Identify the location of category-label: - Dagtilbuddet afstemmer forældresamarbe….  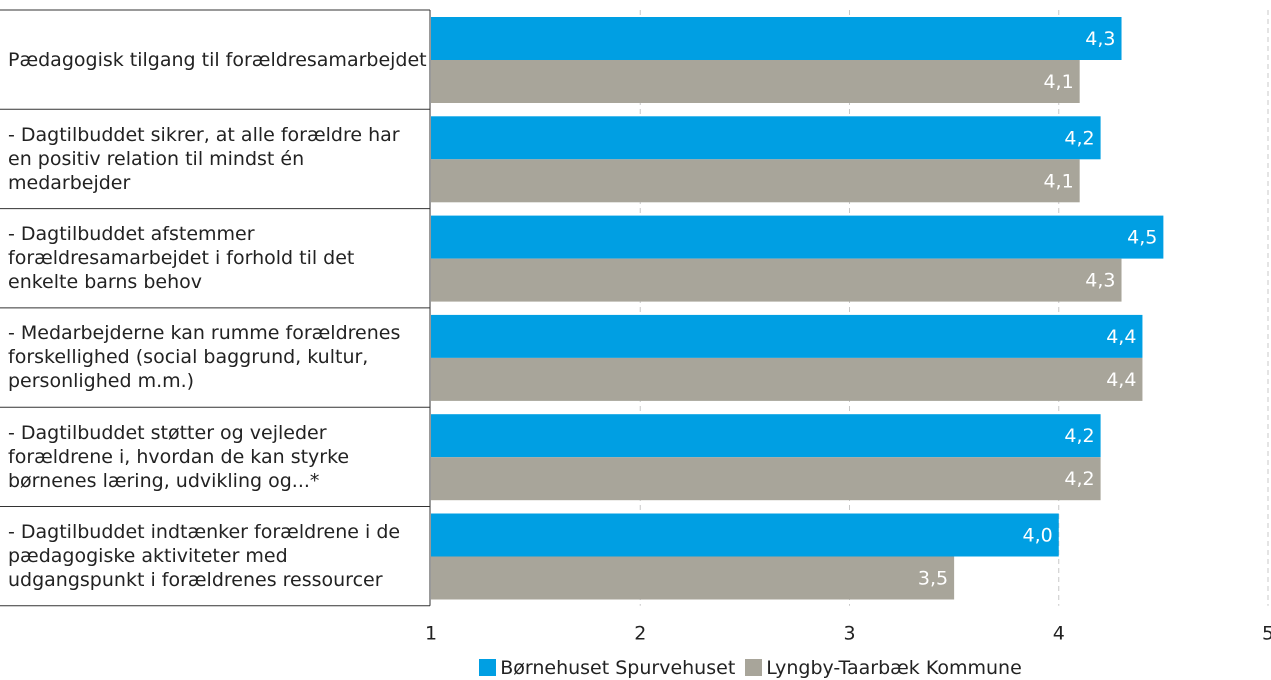
(181, 258).